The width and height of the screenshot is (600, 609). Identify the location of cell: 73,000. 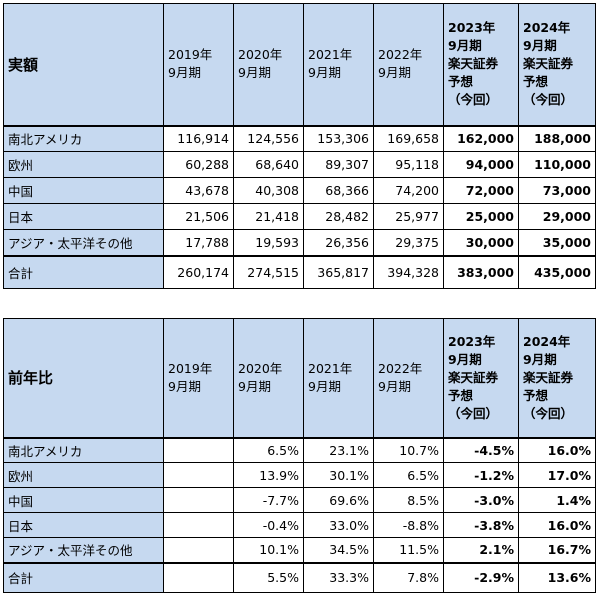
(557, 190).